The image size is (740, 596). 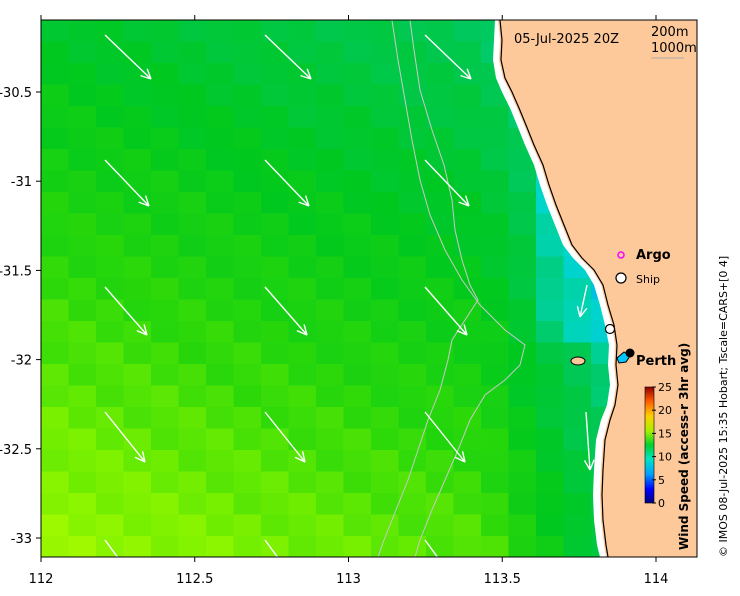 I want to click on x-tick-label: 114, so click(x=656, y=579).